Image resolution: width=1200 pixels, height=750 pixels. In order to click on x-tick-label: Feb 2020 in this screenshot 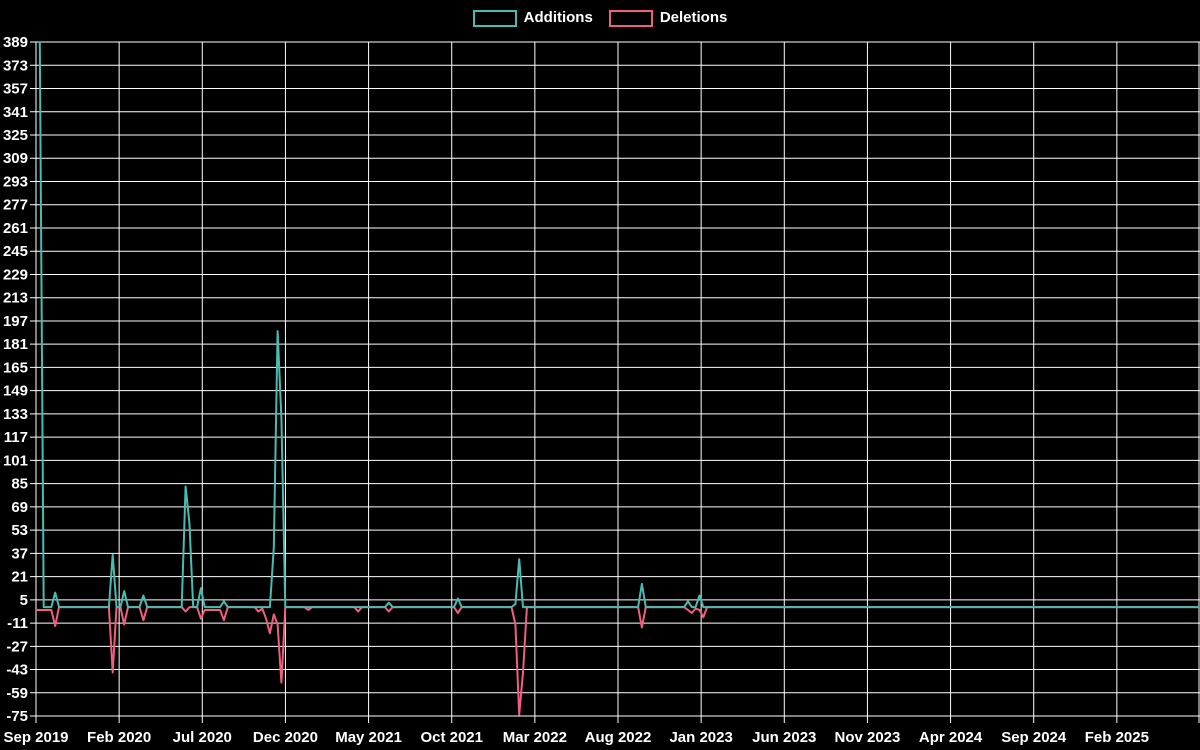, I will do `click(119, 737)`.